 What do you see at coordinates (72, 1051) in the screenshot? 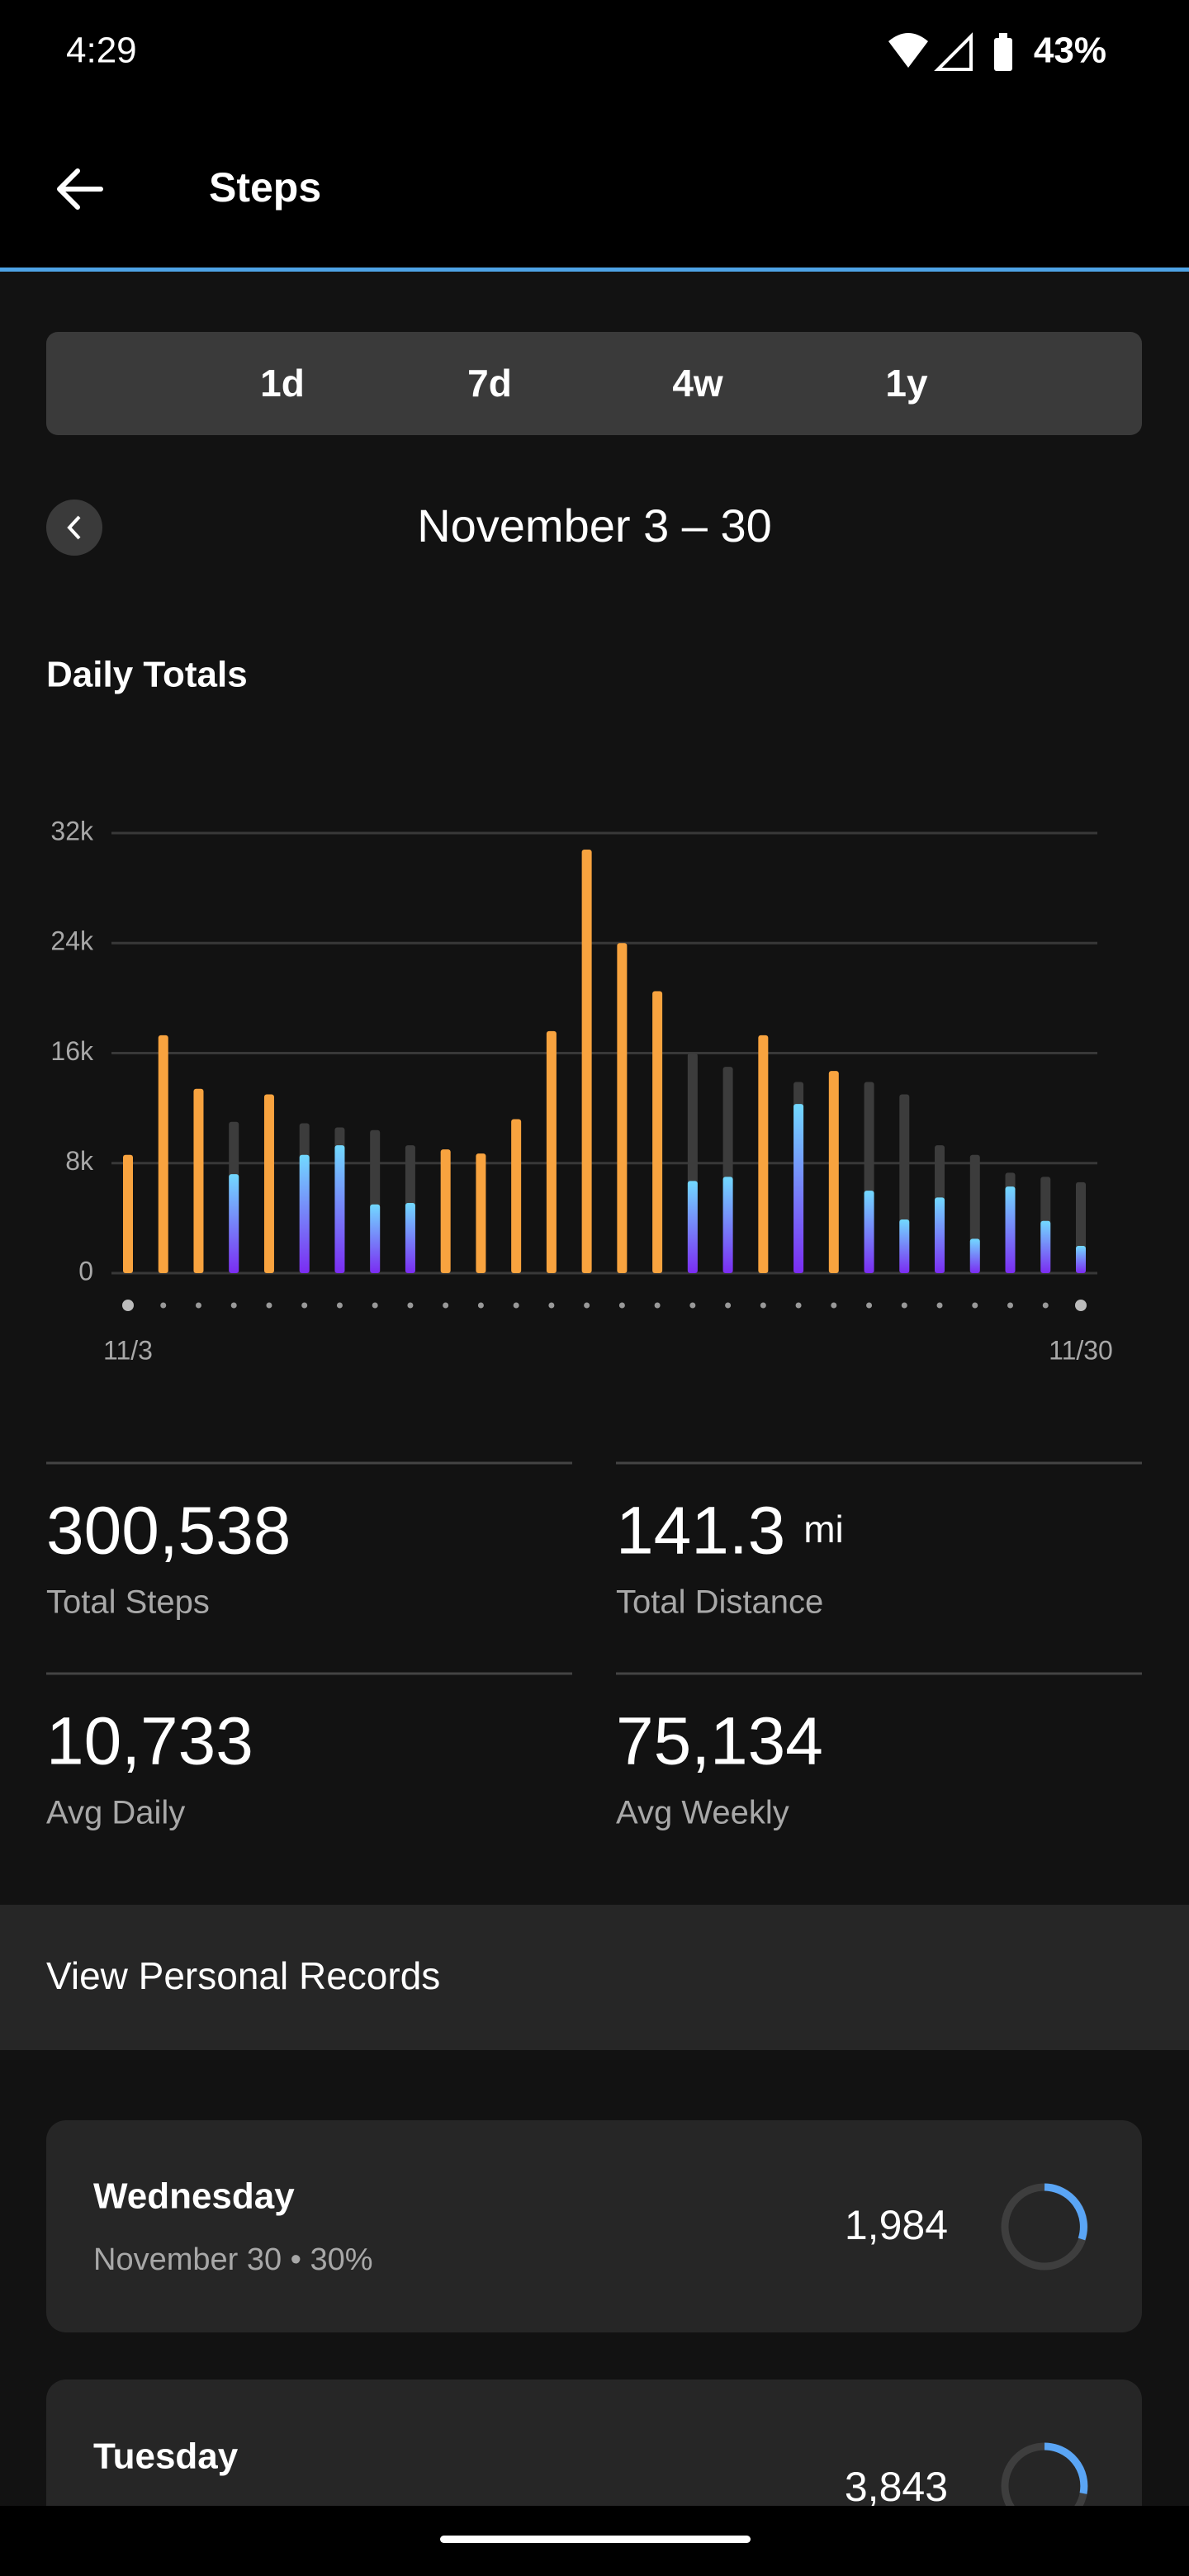
I see `y-tick-label: 16k` at bounding box center [72, 1051].